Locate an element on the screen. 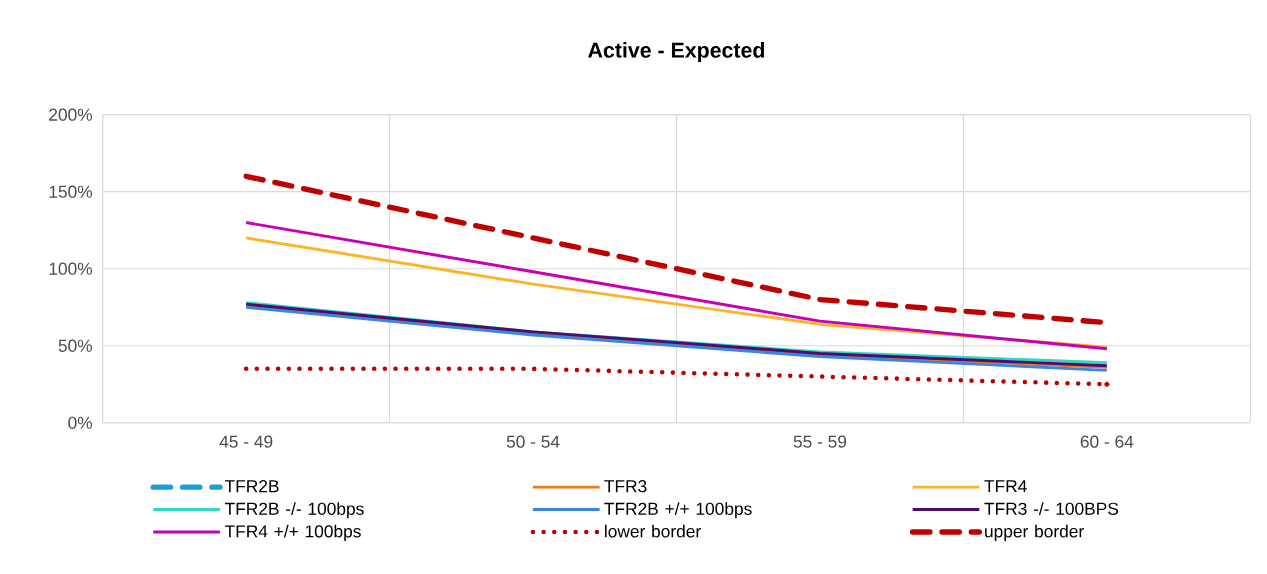 This screenshot has height=574, width=1267. legend-label: lower border is located at coordinates (653, 531).